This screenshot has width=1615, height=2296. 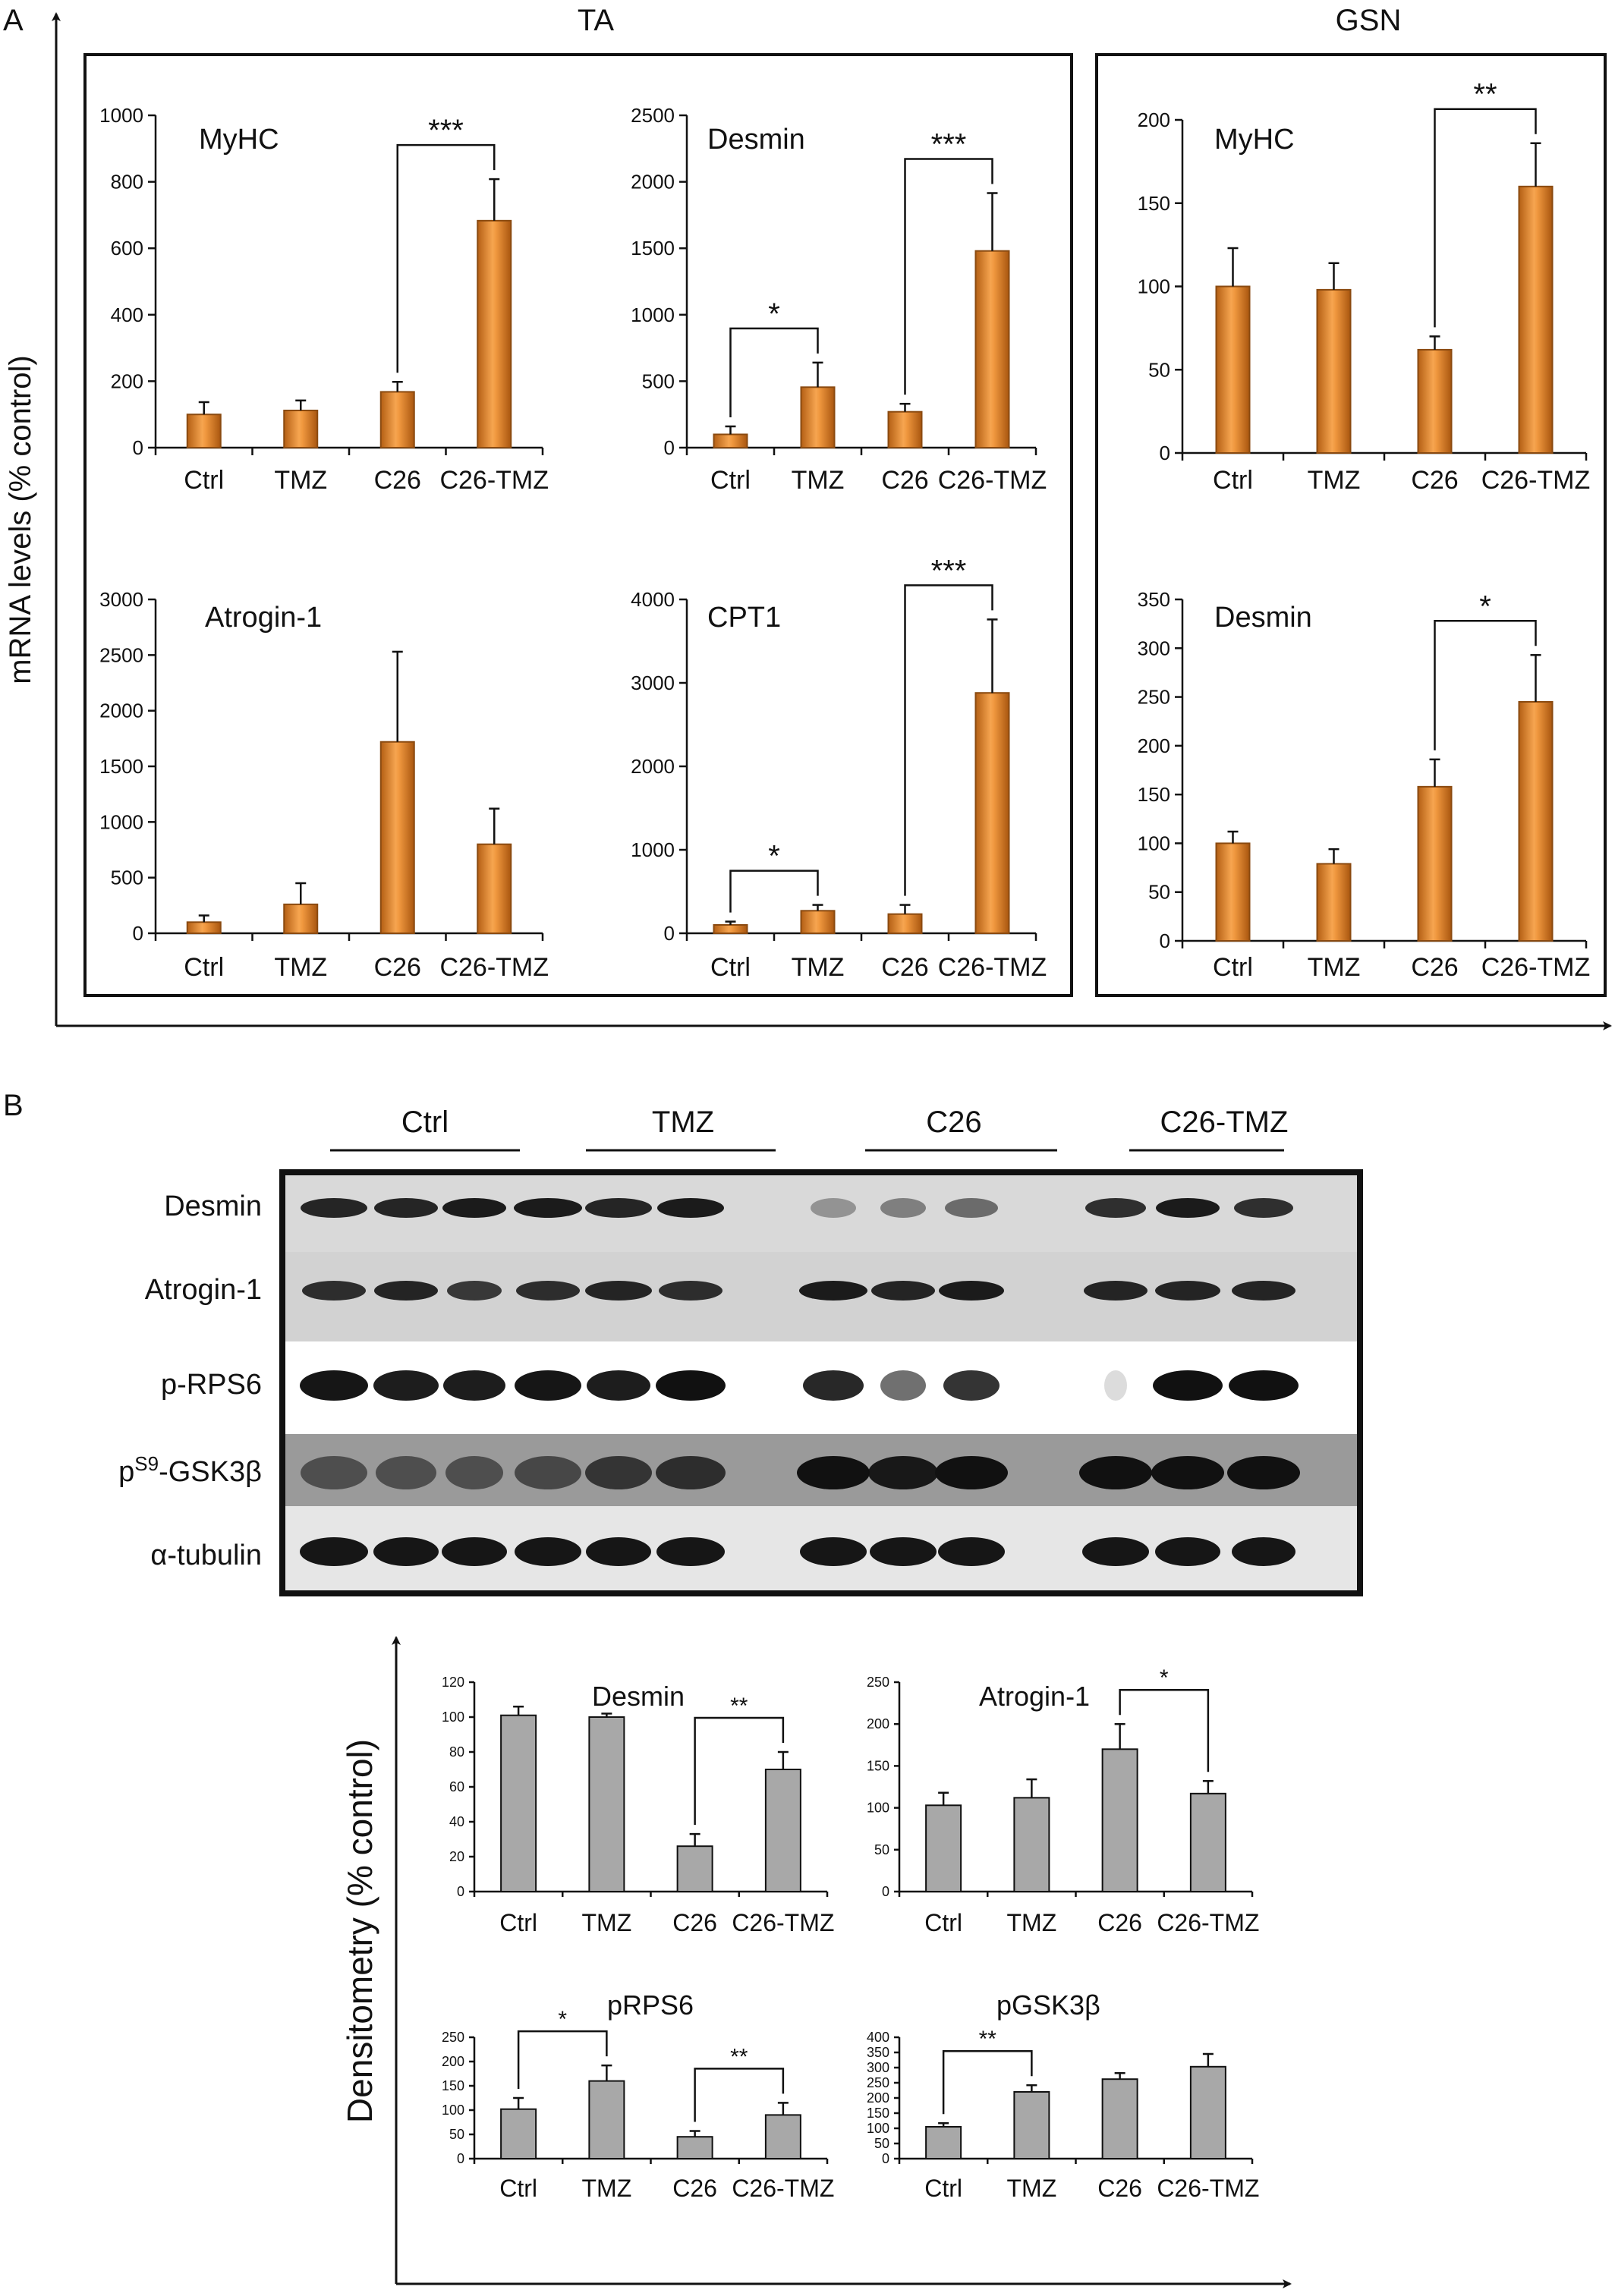 What do you see at coordinates (818, 417) in the screenshot?
I see `bar-tmz` at bounding box center [818, 417].